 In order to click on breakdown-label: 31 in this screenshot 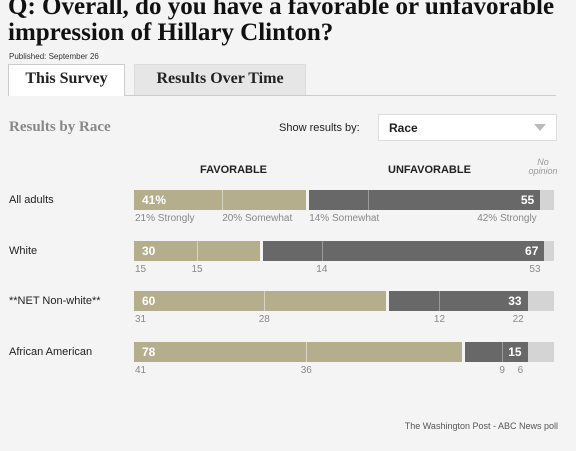, I will do `click(141, 319)`.